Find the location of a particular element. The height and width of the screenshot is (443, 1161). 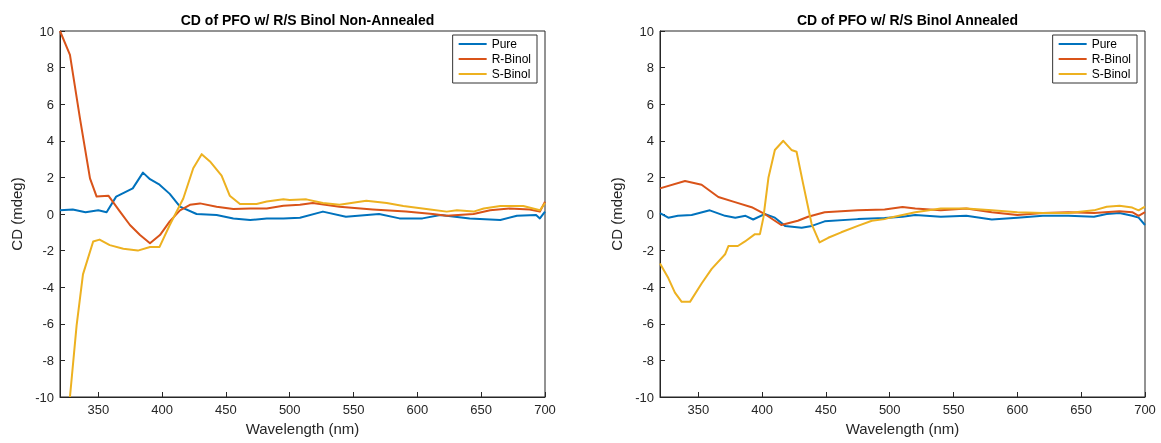

chart-title: CD of PFO w/ R/S Binol Non-Annealed is located at coordinates (307, 20).